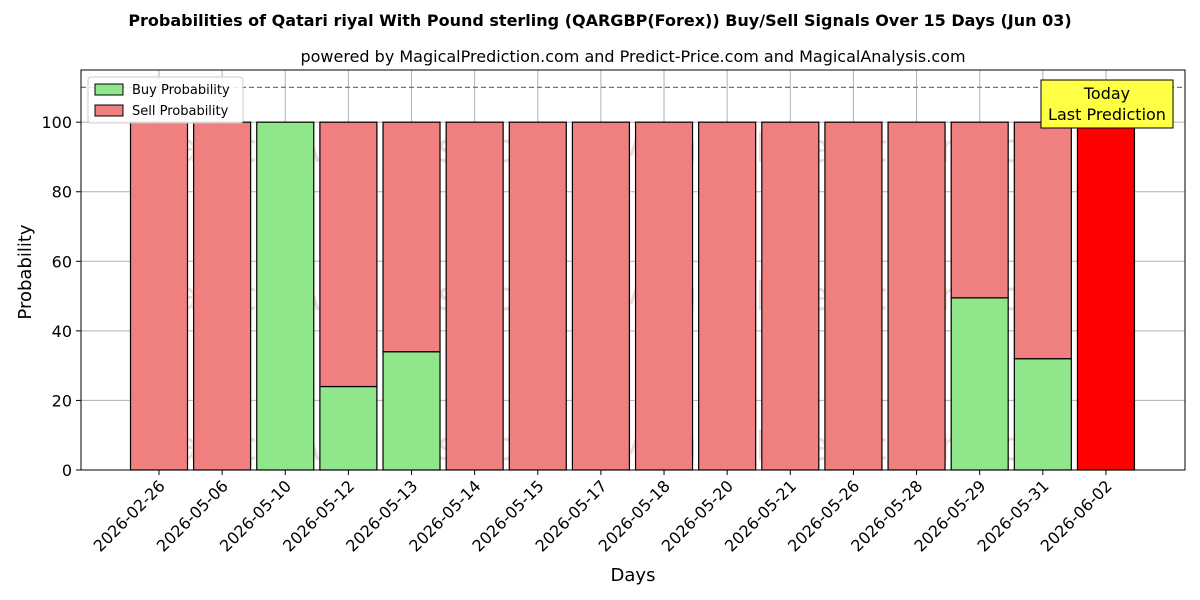 This screenshot has height=600, width=1200. I want to click on legend-label: Buy Probability, so click(181, 90).